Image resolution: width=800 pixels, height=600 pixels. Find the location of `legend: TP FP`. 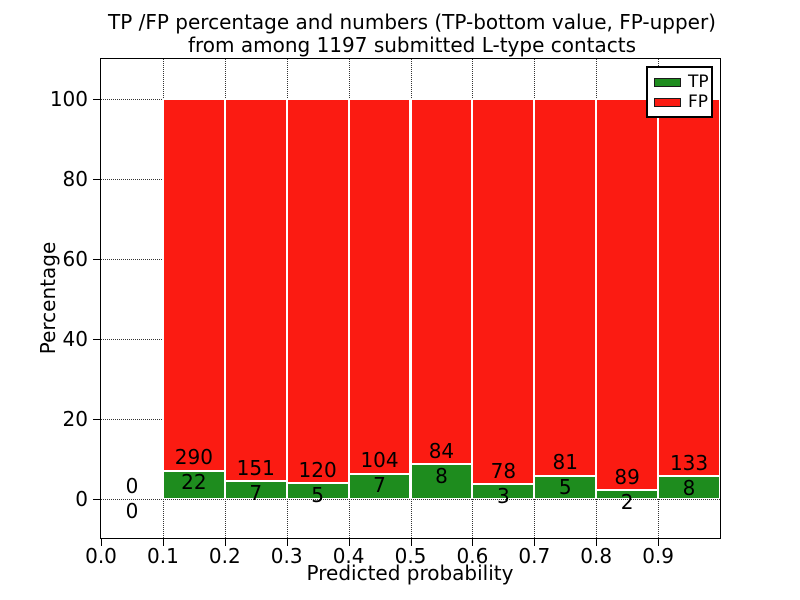

legend: TP FP is located at coordinates (679, 92).